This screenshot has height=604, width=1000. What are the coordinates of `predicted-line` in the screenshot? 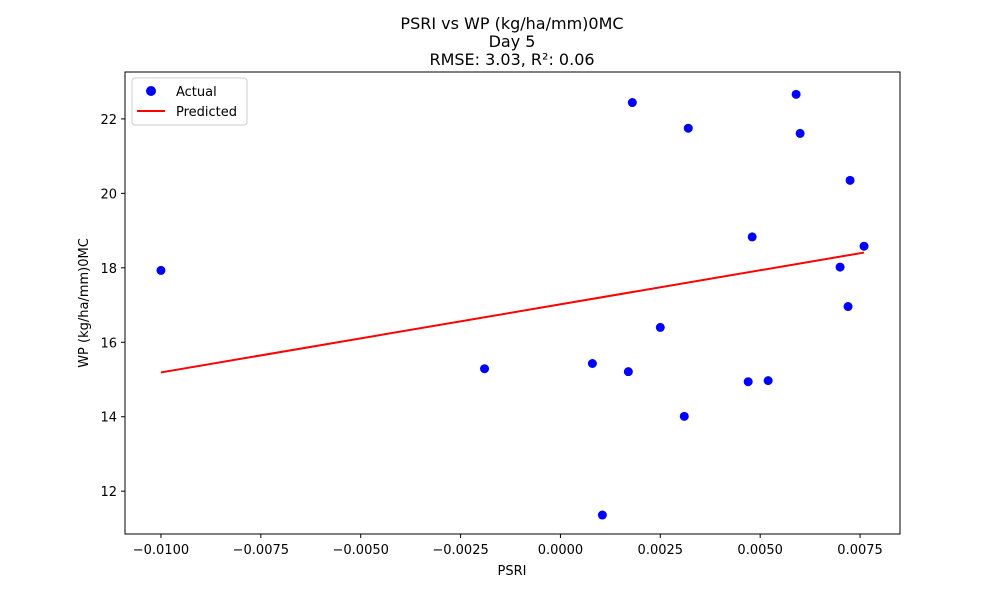 It's located at (512, 312).